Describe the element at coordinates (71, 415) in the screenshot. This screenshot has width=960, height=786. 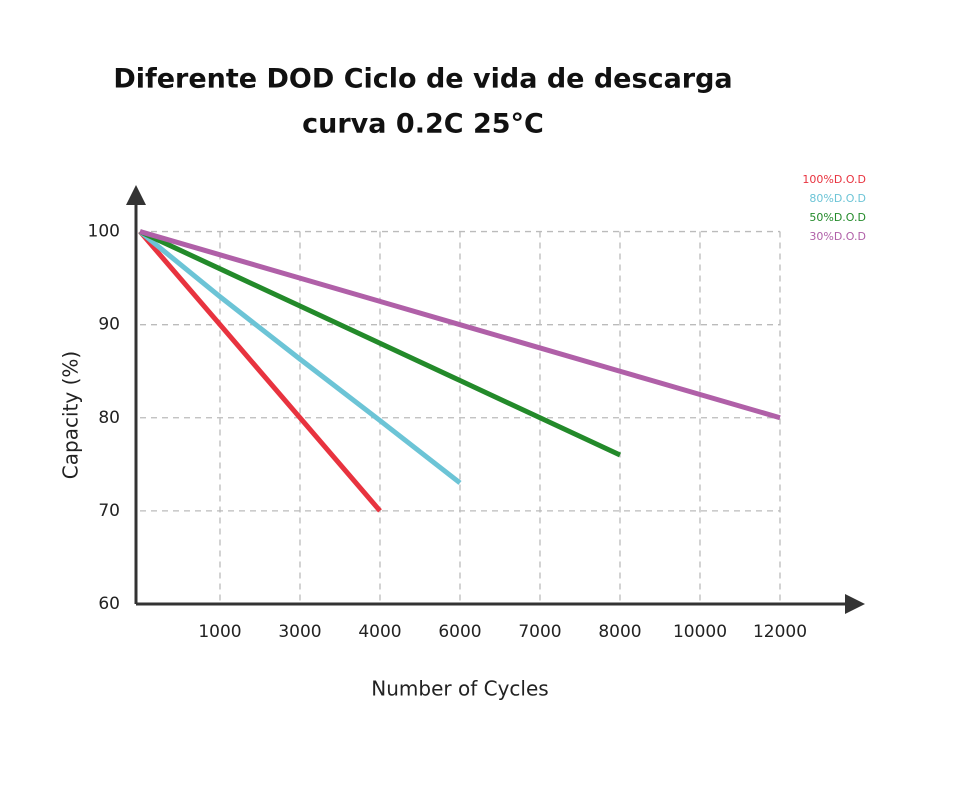
I see `y-axis-label: Capacity (%)` at that location.